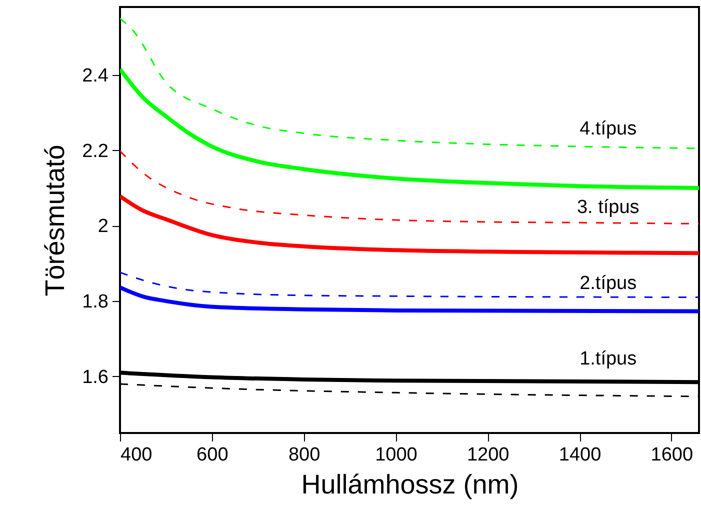 The height and width of the screenshot is (511, 701). What do you see at coordinates (304, 455) in the screenshot?
I see `x-tick-label: 800` at bounding box center [304, 455].